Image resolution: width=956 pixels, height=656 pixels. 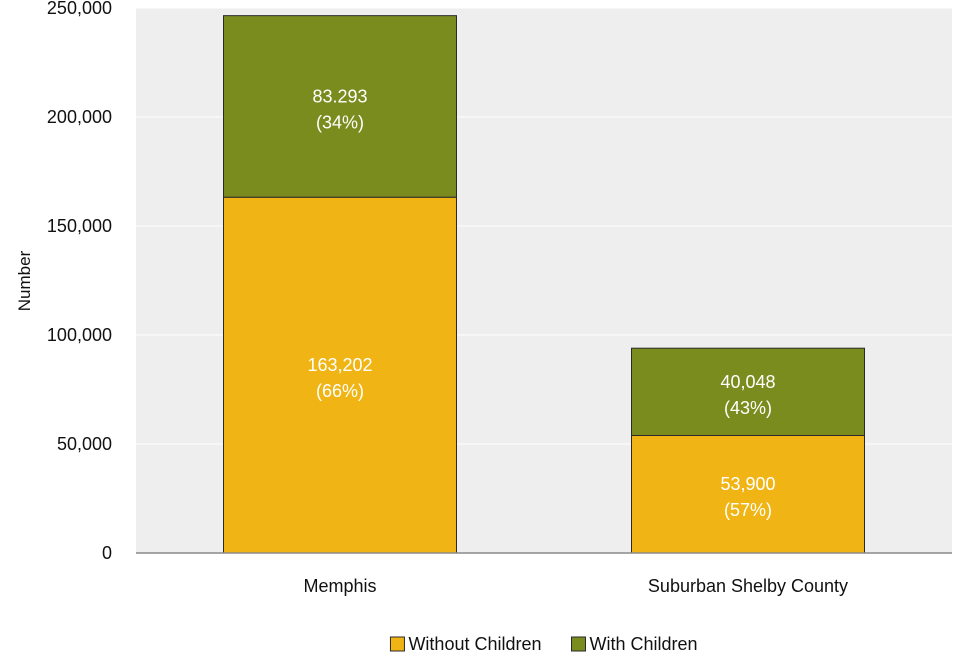 I want to click on legend-label: Without Children, so click(x=474, y=644).